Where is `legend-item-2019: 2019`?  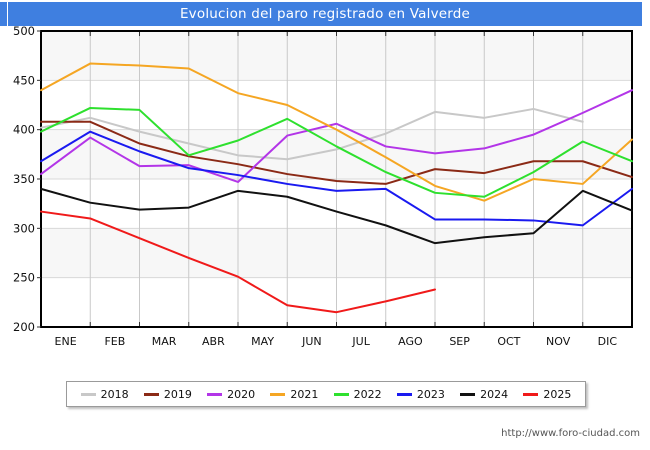
legend-item-2019: 2019 is located at coordinates (167, 394).